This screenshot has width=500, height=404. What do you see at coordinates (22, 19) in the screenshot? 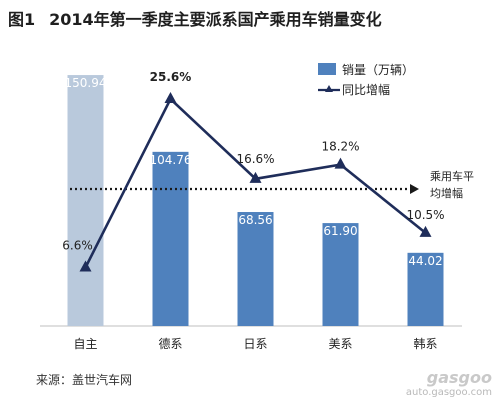
I see `figure-number: 图1` at bounding box center [22, 19].